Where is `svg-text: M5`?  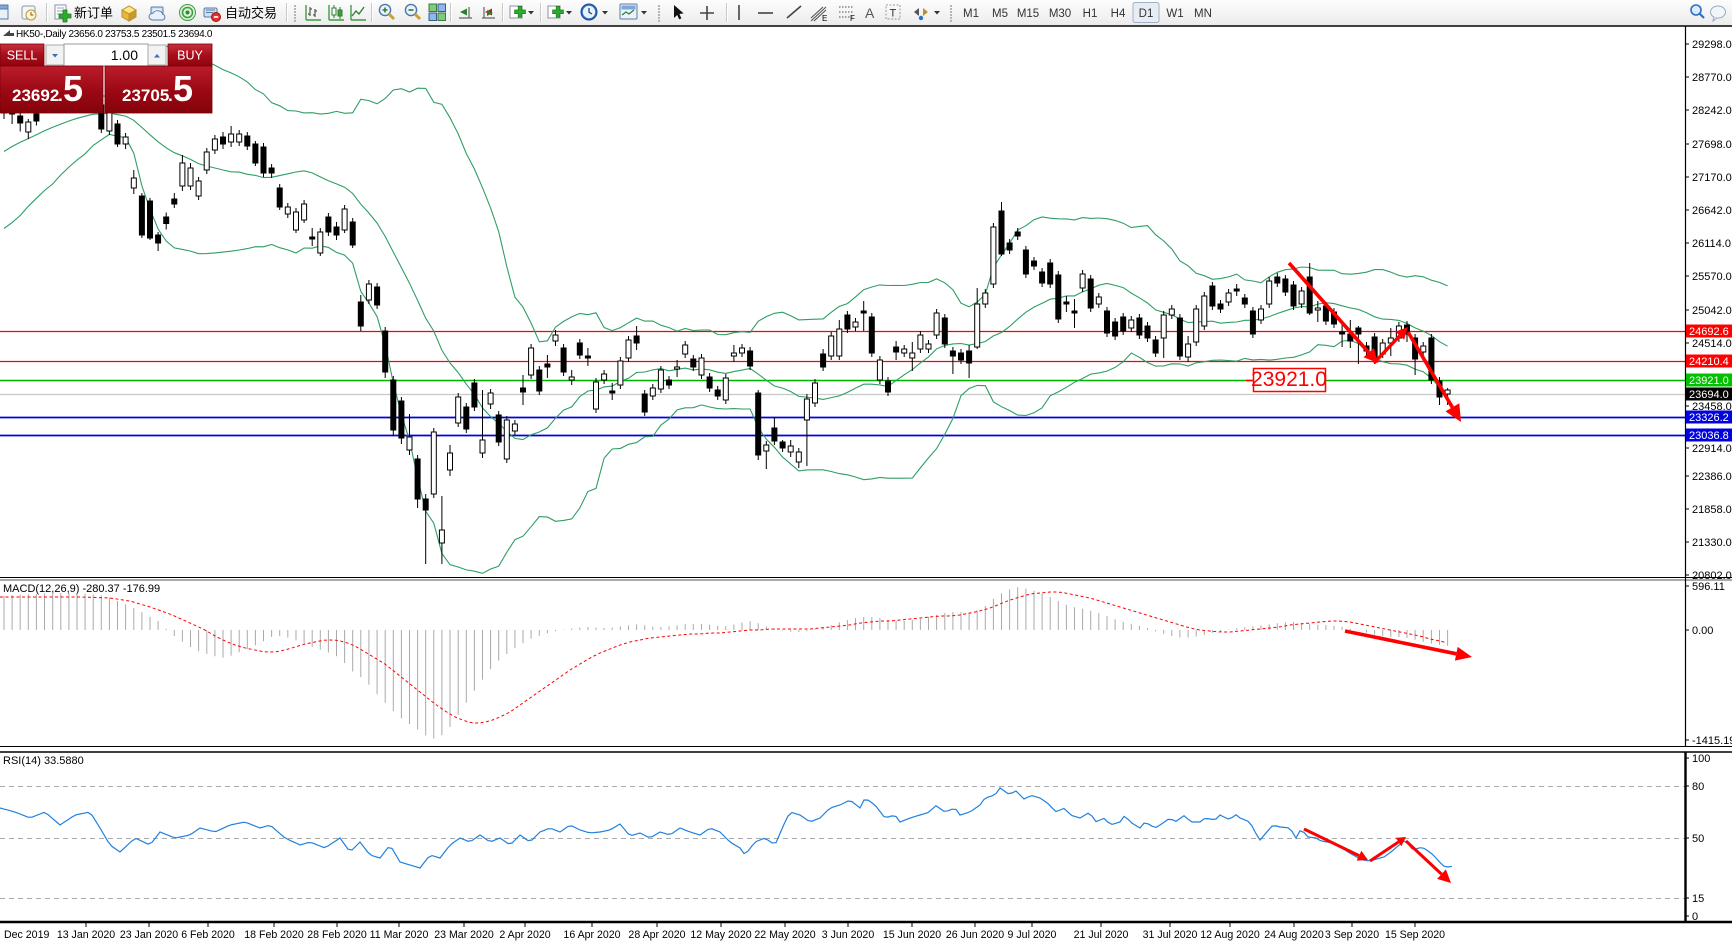
svg-text: M5 is located at coordinates (1000, 14).